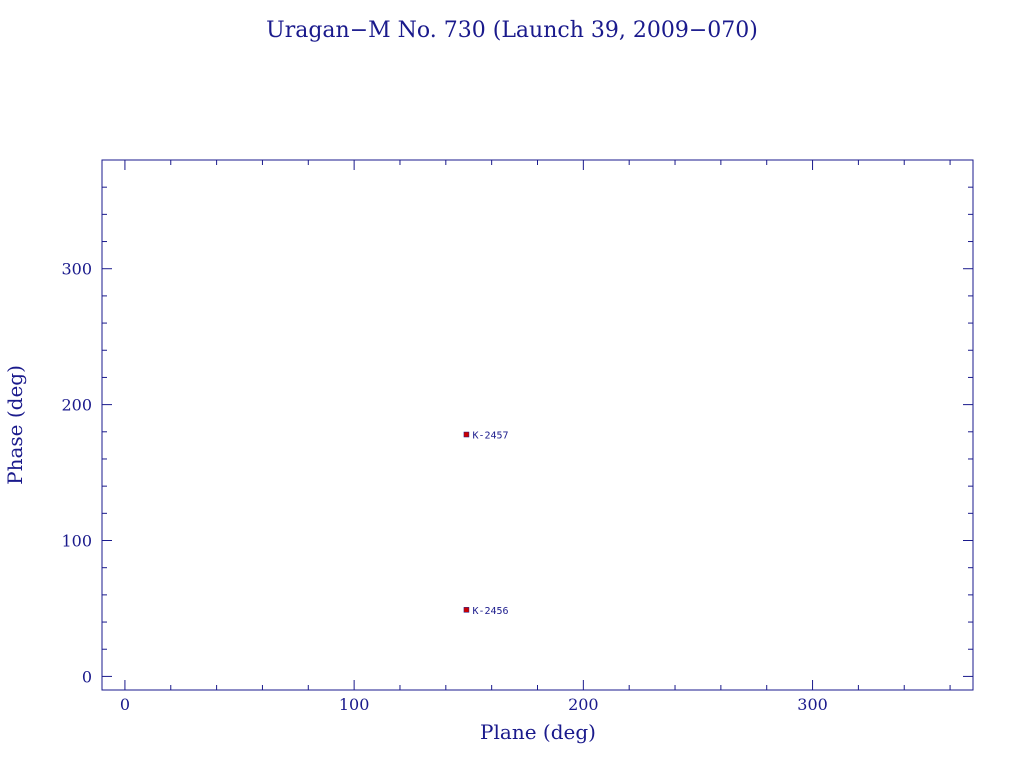 This screenshot has width=1024, height=768. I want to click on y-axis-label: Phase (deg), so click(15, 425).